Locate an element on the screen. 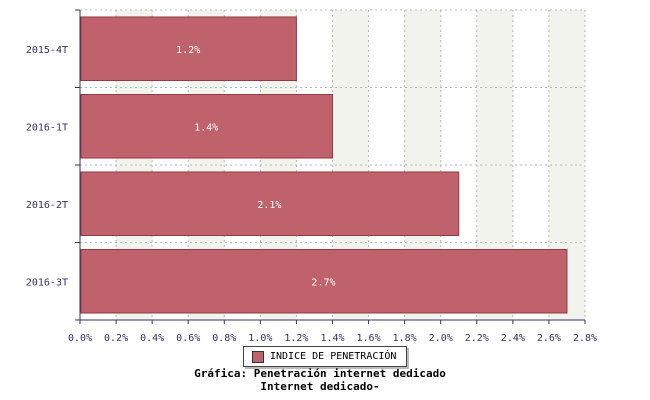 This screenshot has width=650, height=400. x-tick-label: 2.4% is located at coordinates (513, 338).